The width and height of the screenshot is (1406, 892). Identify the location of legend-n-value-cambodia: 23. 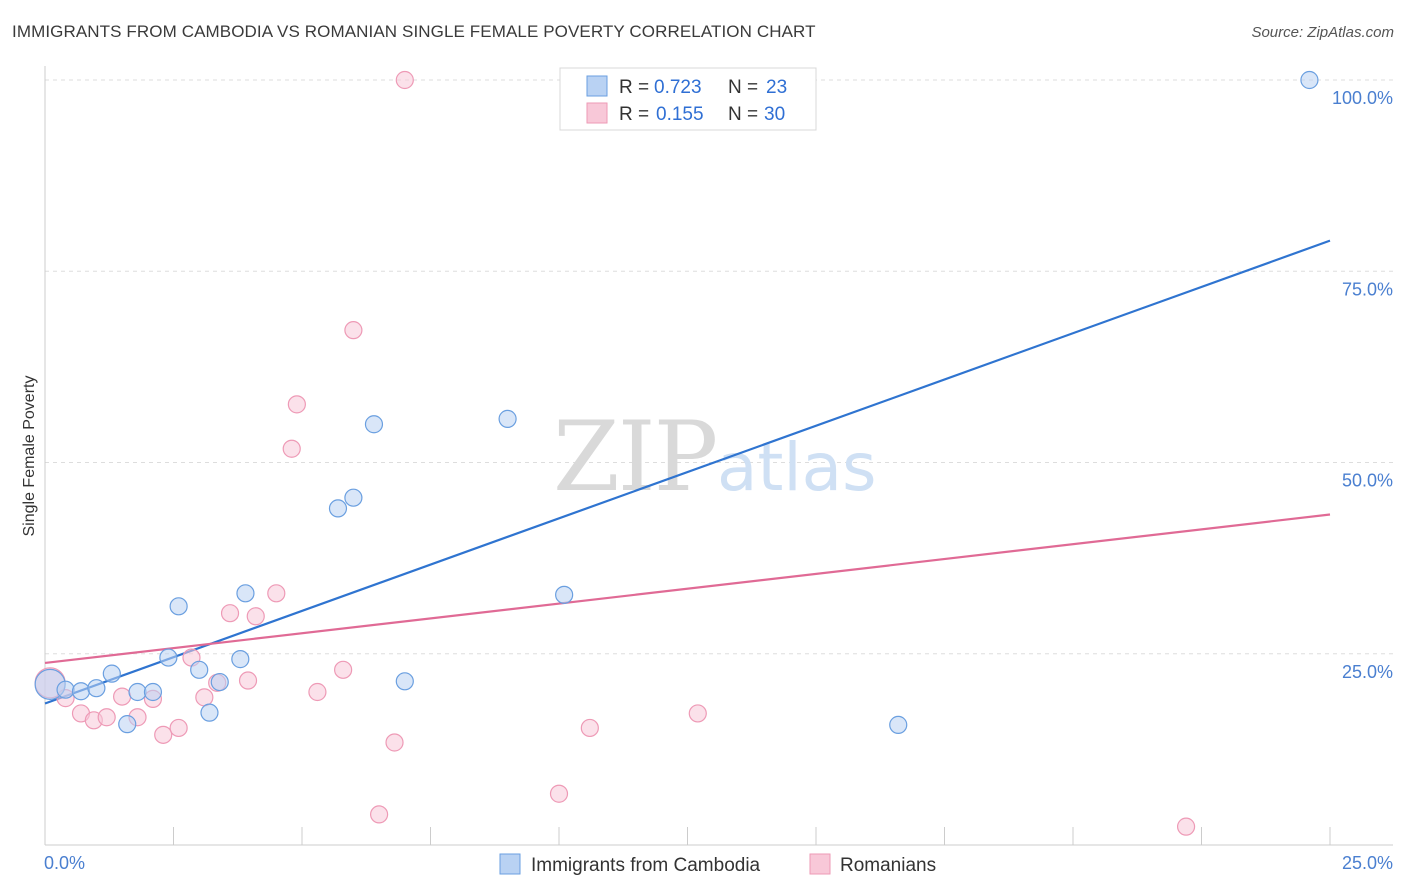
(776, 87).